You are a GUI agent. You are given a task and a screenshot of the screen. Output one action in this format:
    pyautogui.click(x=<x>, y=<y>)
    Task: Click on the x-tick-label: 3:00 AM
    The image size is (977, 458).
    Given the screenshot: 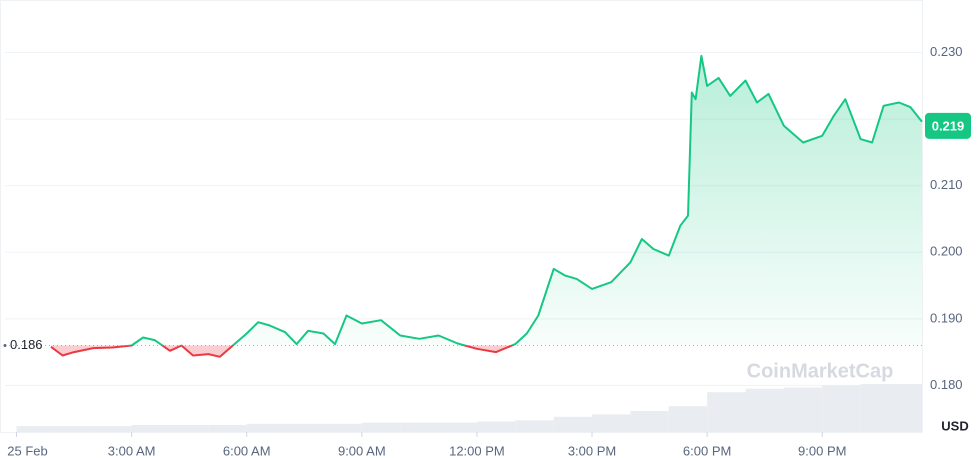 What is the action you would take?
    pyautogui.click(x=132, y=450)
    